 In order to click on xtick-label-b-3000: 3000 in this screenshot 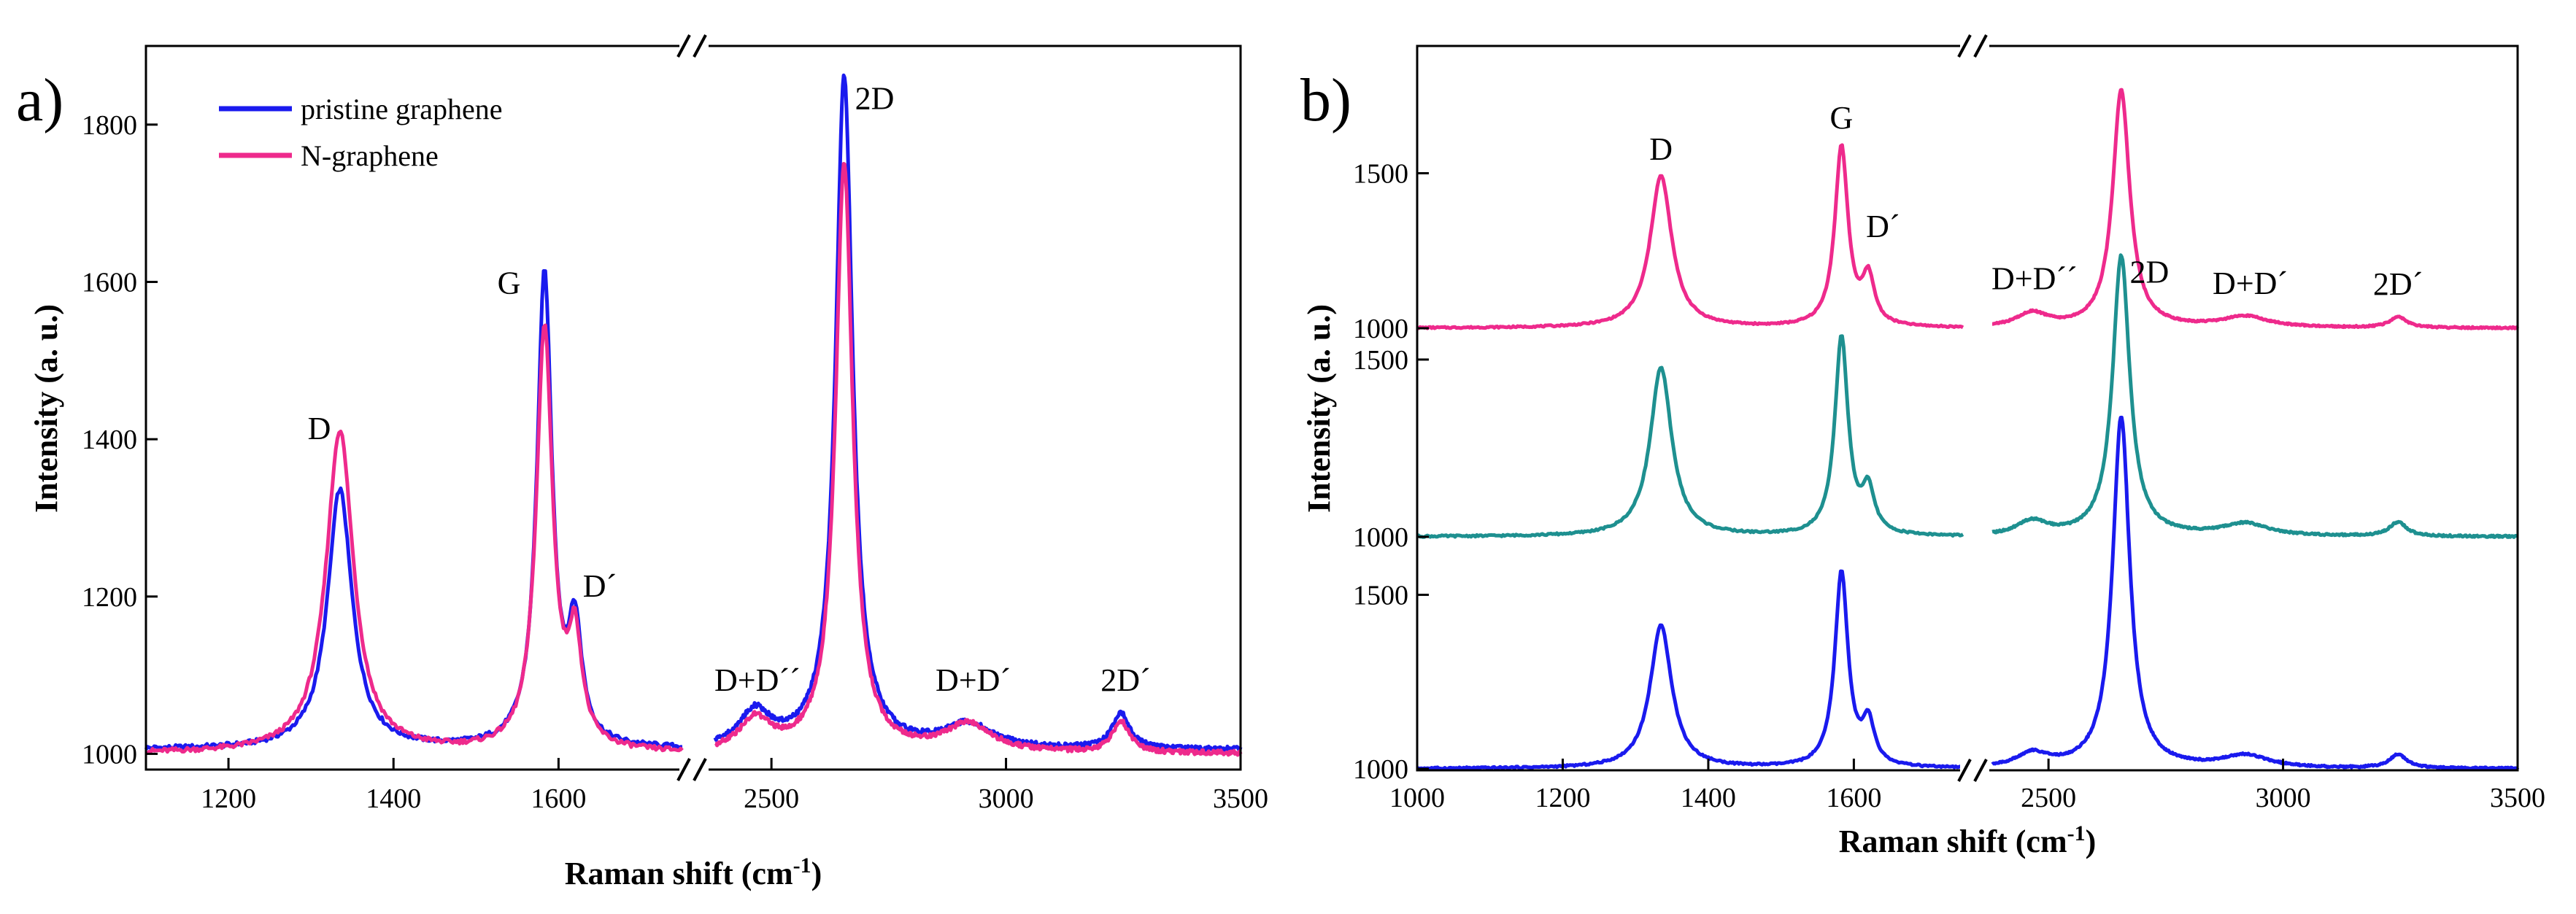, I will do `click(2283, 798)`.